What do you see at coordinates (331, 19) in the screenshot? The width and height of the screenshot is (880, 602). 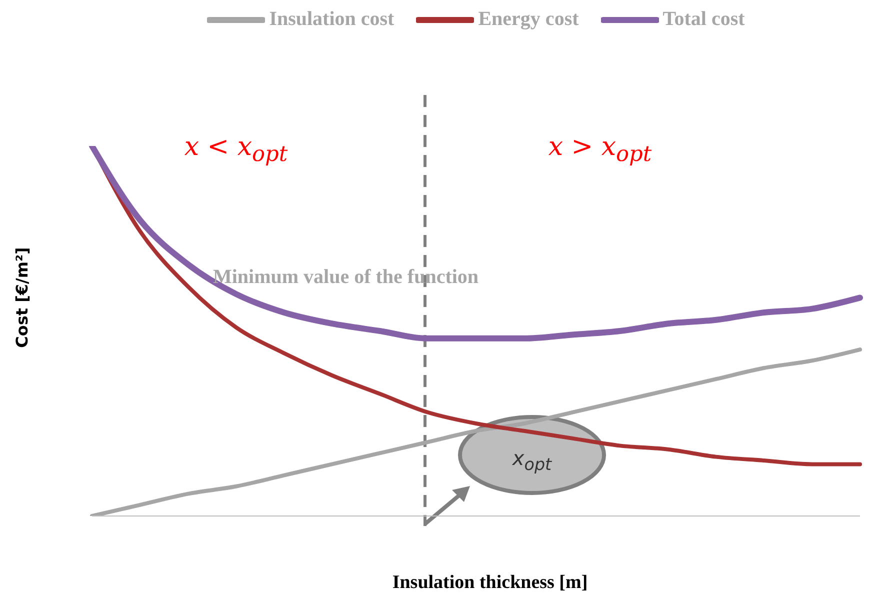 I see `legend-label: Insulation cost` at bounding box center [331, 19].